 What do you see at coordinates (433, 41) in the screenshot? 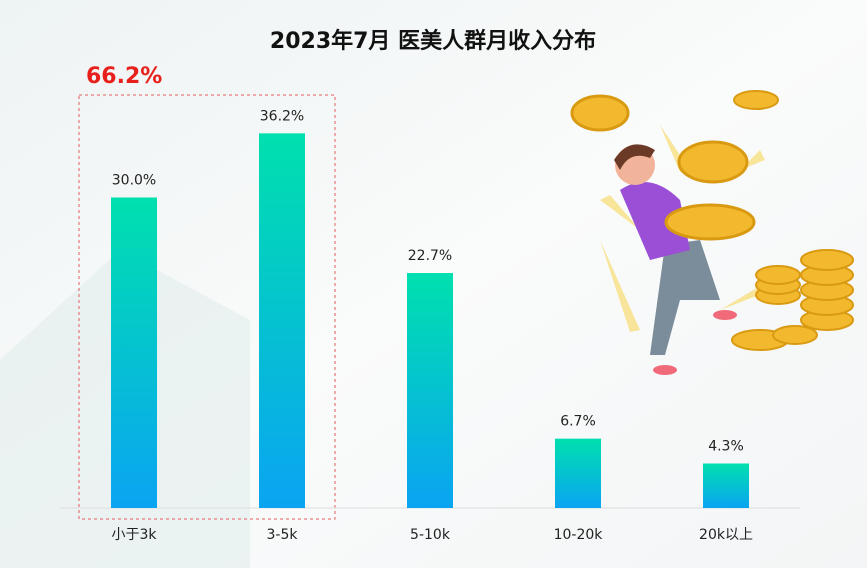
I see `chart-title: 2023年7月 医美人群月收入分布` at bounding box center [433, 41].